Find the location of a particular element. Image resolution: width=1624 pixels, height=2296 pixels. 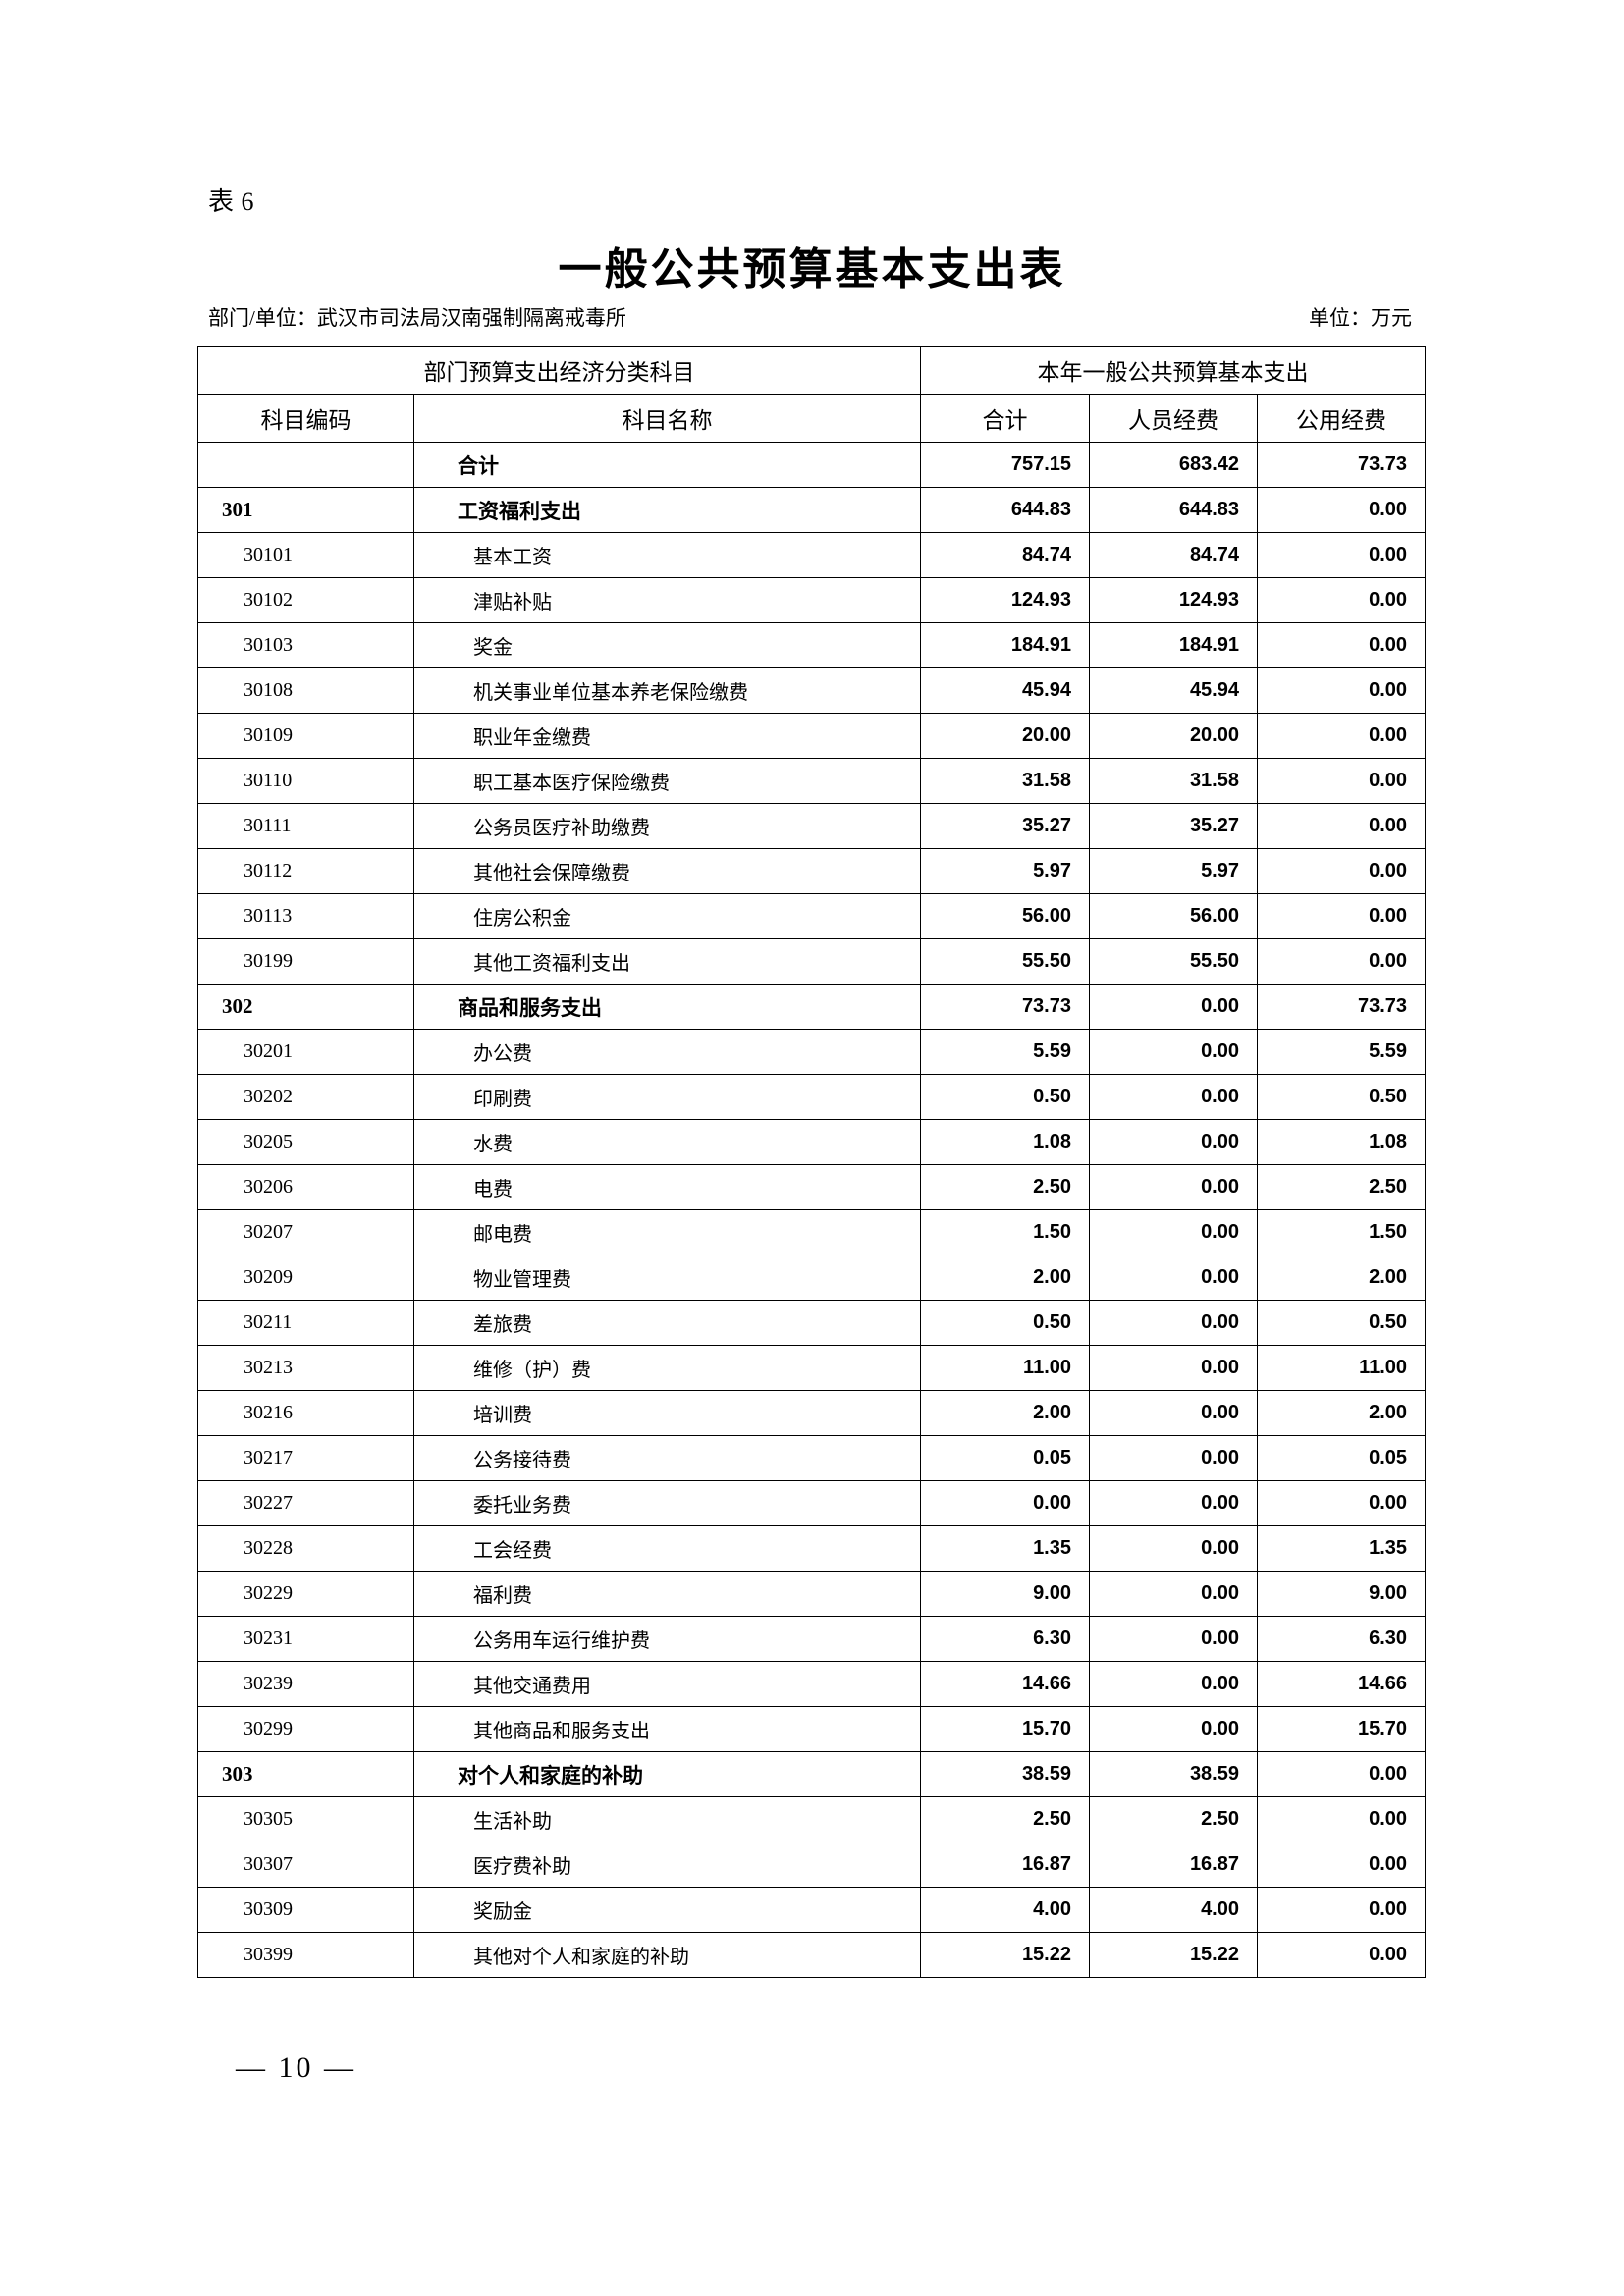

cell-subject-name: 生活补助 is located at coordinates (667, 1819).